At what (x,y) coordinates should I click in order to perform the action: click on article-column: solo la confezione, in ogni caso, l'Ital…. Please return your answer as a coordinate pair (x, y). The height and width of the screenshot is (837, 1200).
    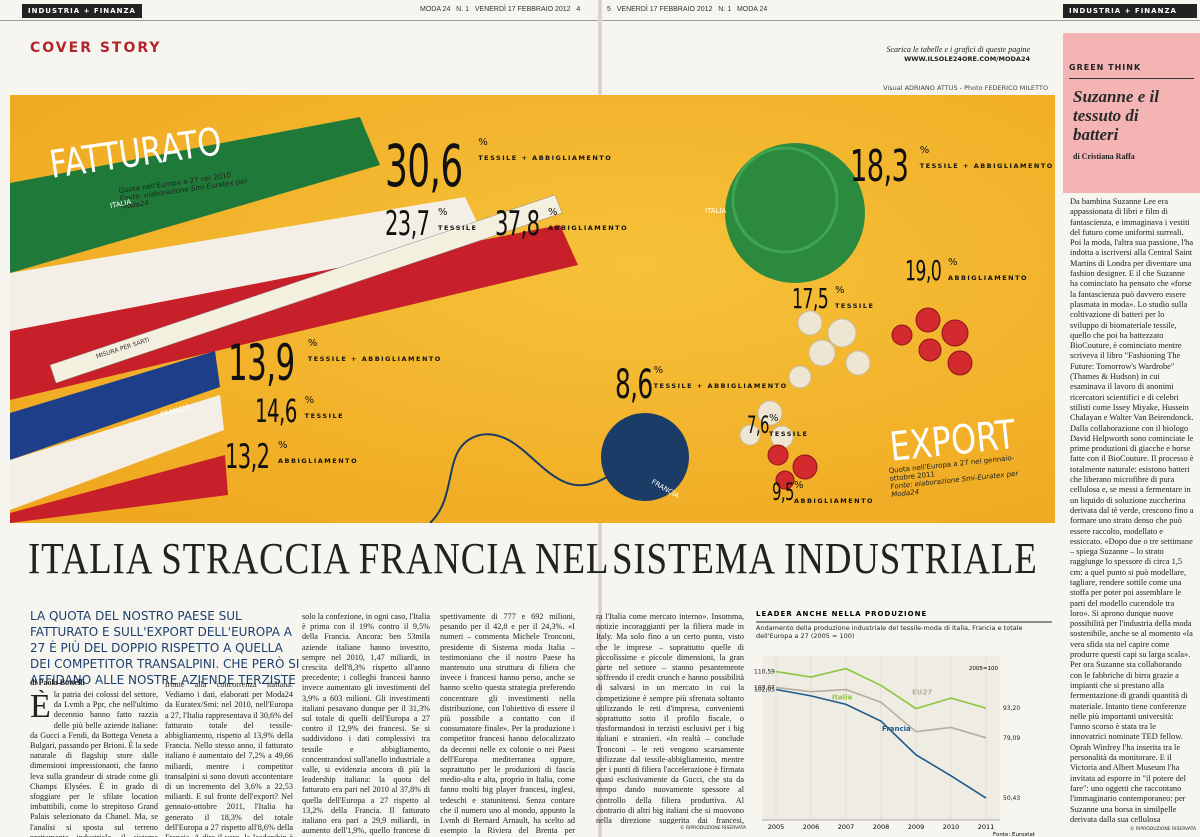
    Looking at the image, I should click on (366, 724).